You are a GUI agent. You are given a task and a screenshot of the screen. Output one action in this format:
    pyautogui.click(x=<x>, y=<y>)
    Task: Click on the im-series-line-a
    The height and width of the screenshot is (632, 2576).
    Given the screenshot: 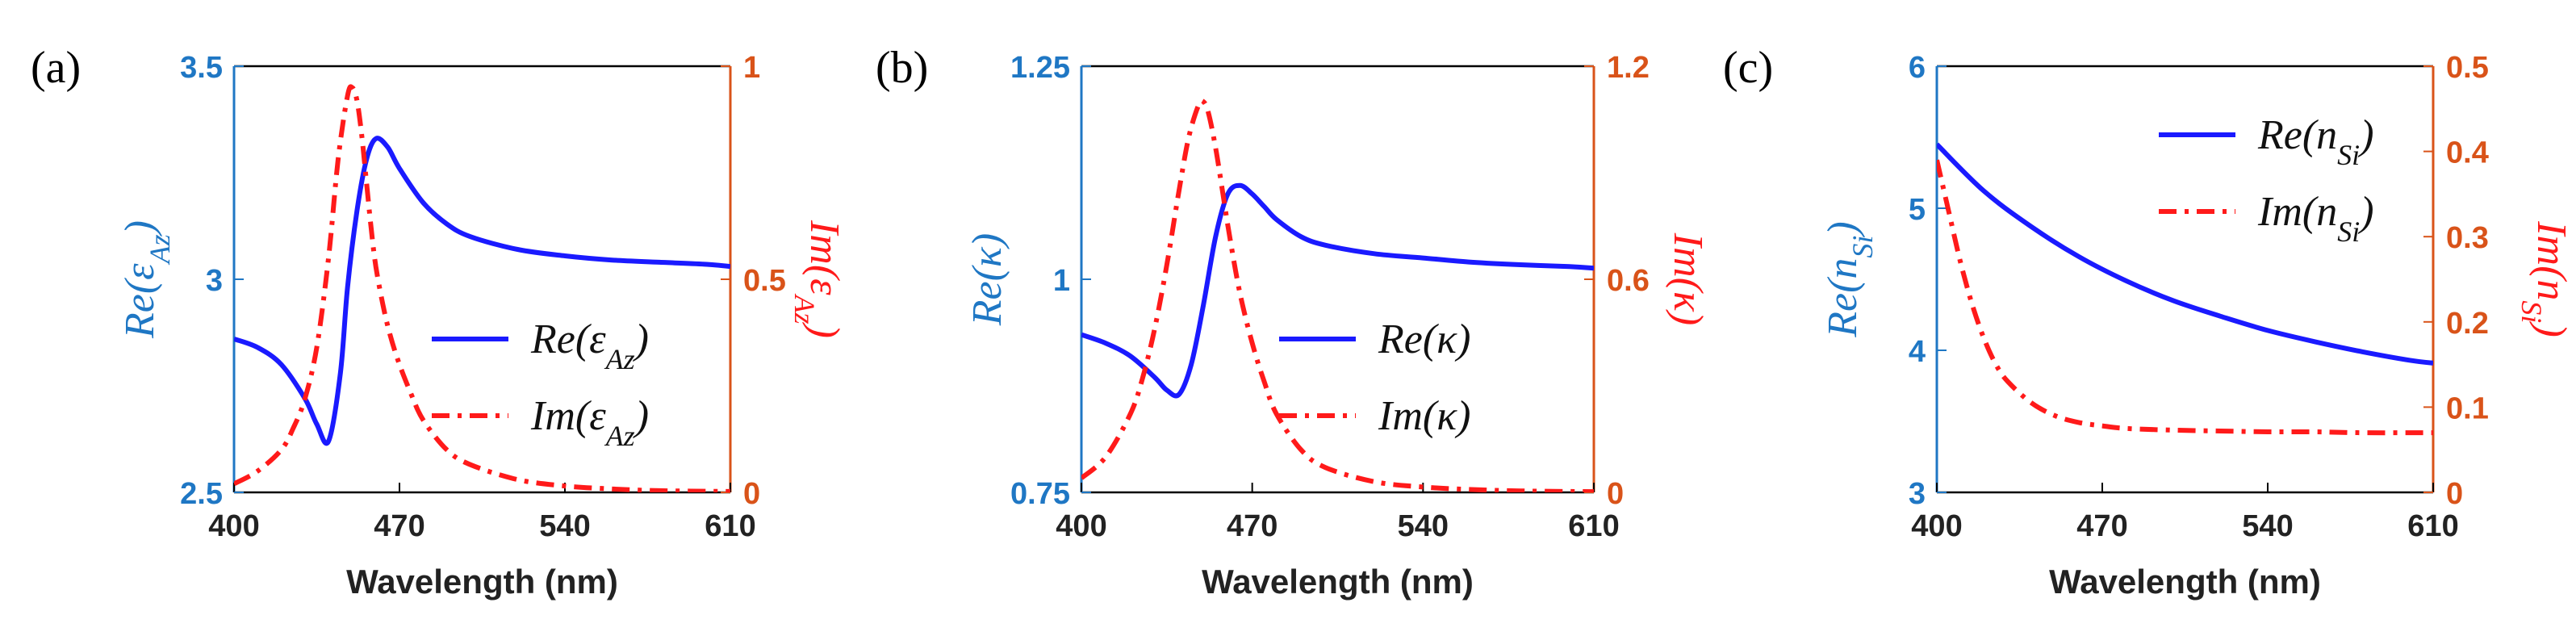 What is the action you would take?
    pyautogui.click(x=482, y=288)
    